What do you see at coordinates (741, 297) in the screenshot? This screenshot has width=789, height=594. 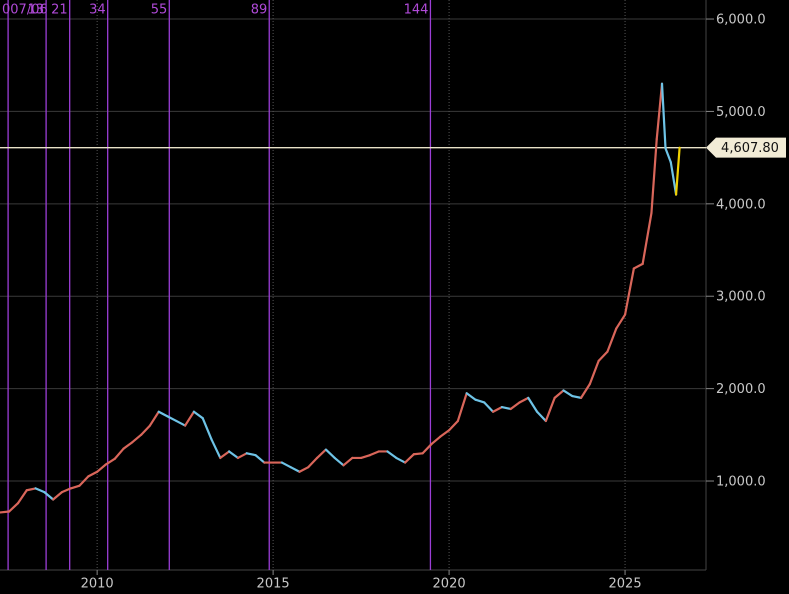 I see `y-tick-label: 3,000.0` at bounding box center [741, 297].